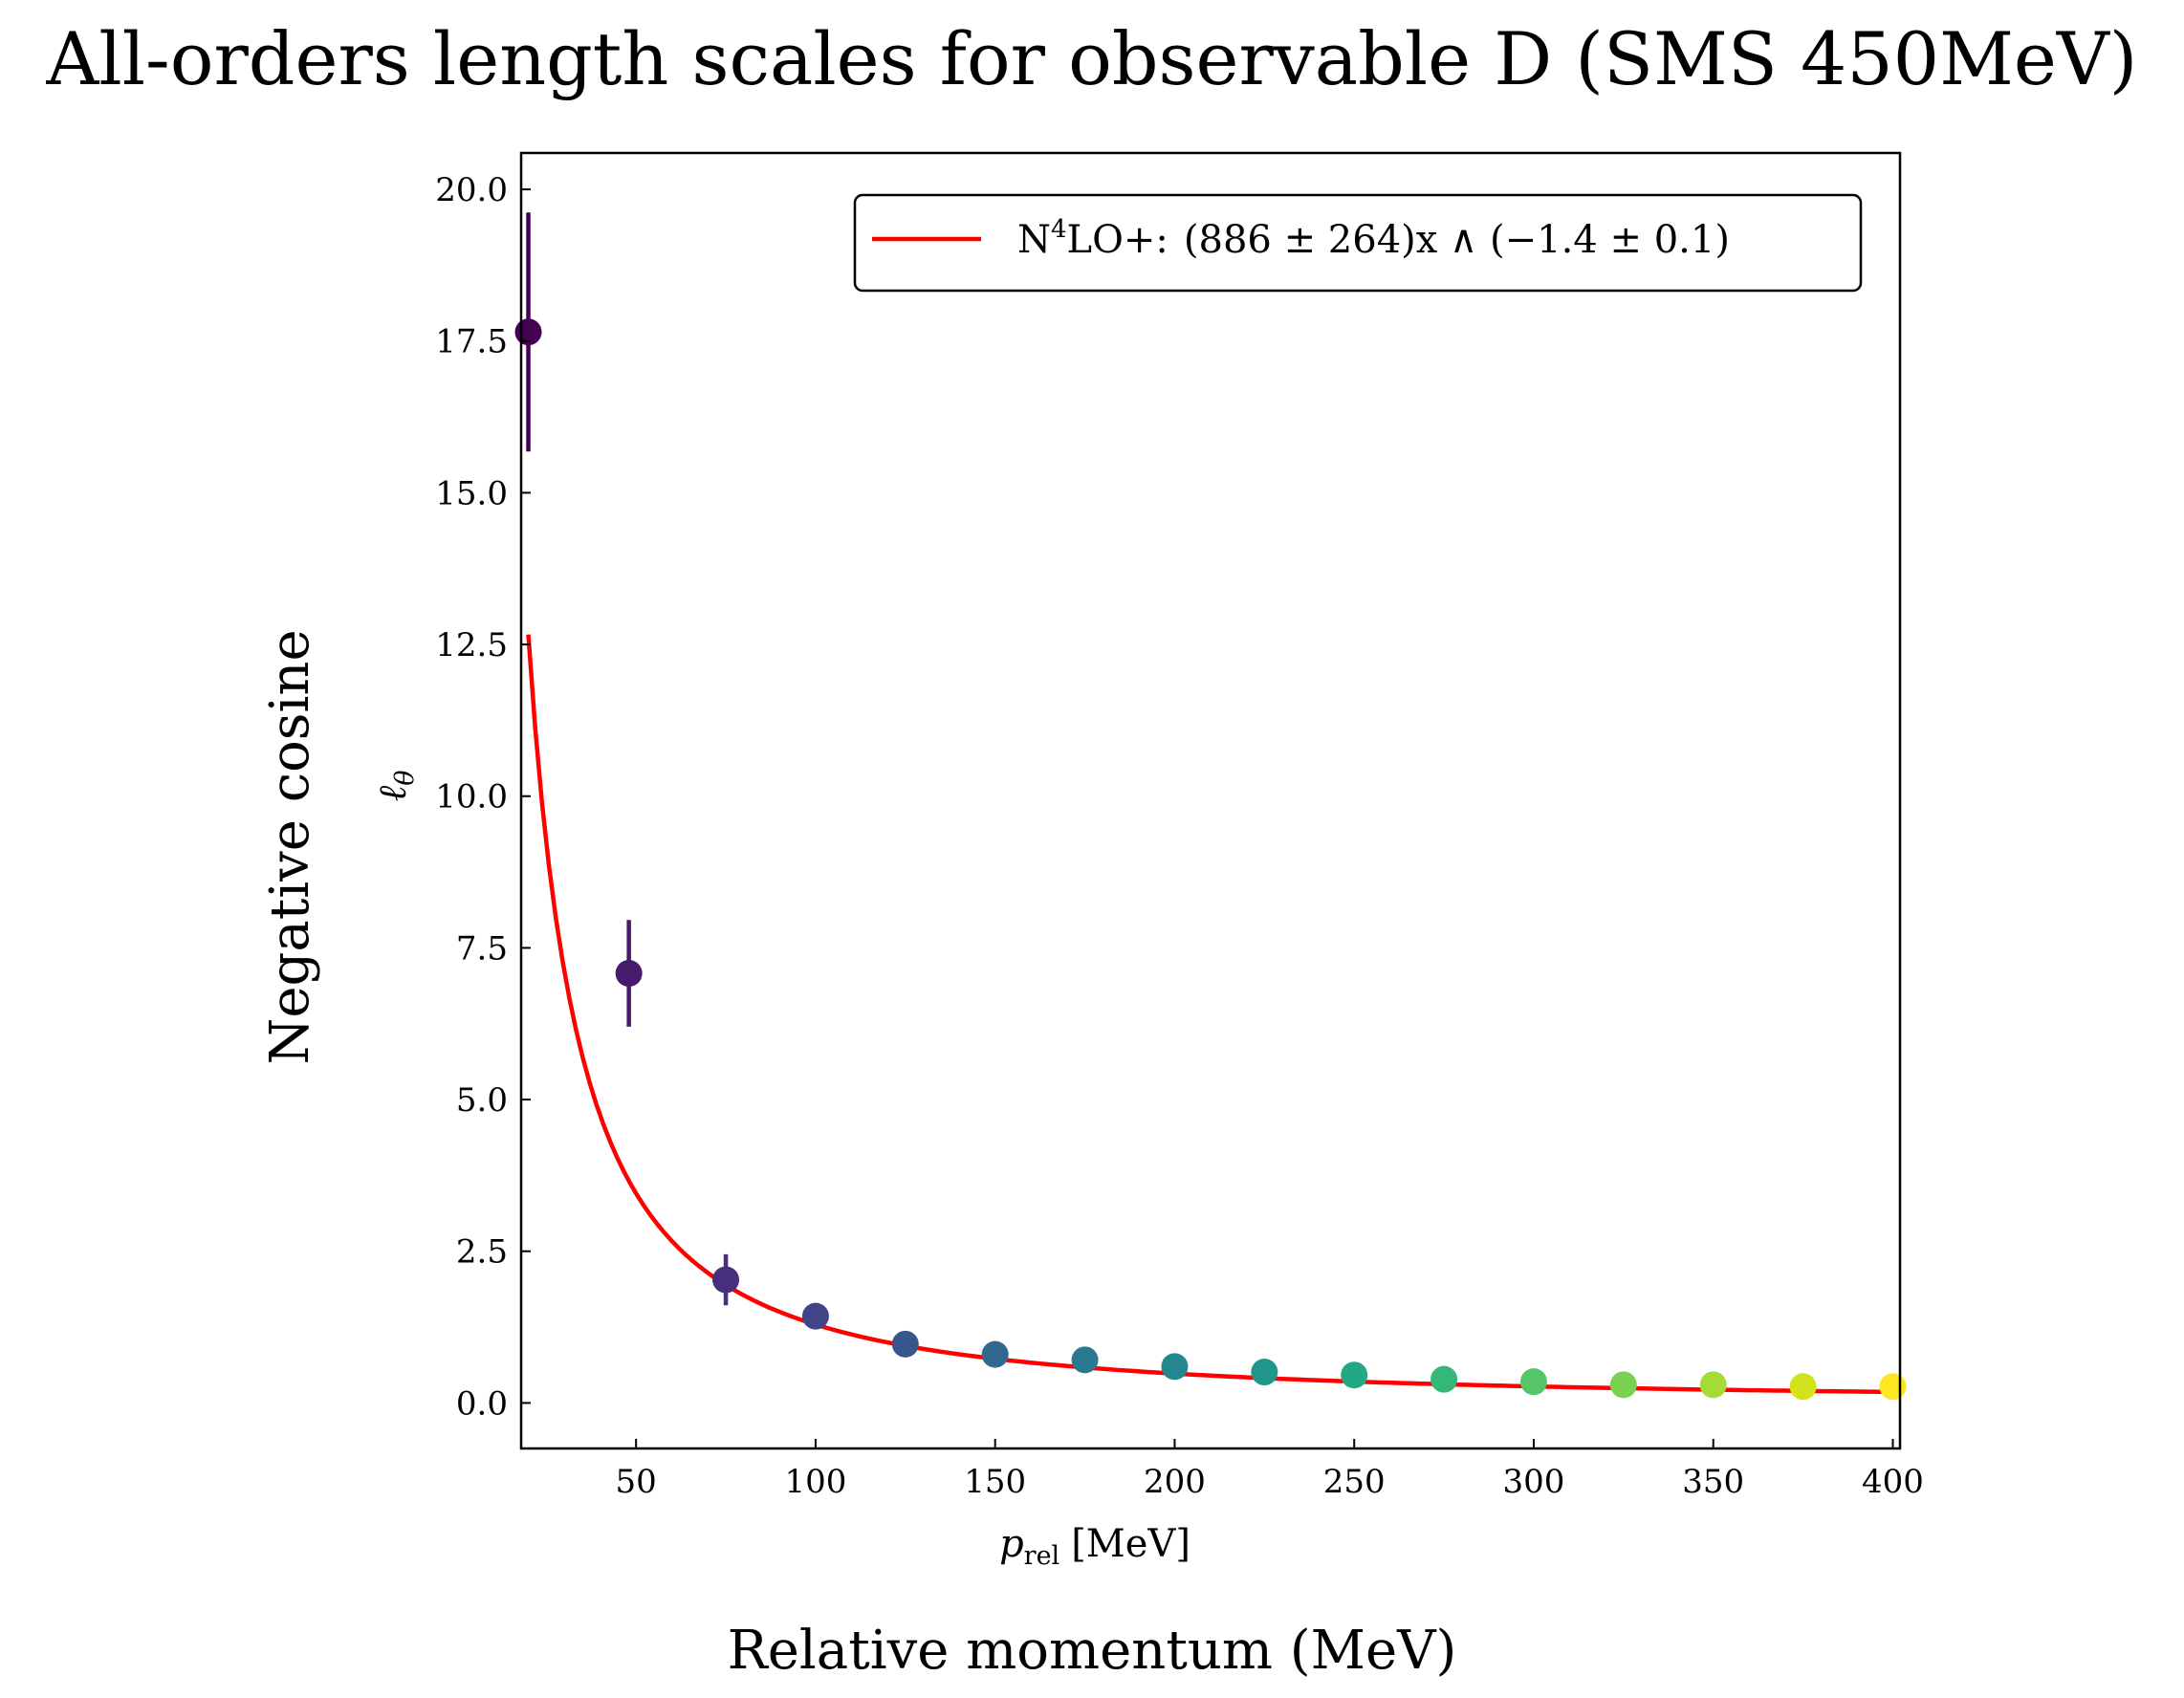  Describe the element at coordinates (1042, 1556) in the screenshot. I see `x-axis-label-sub: rel` at that location.